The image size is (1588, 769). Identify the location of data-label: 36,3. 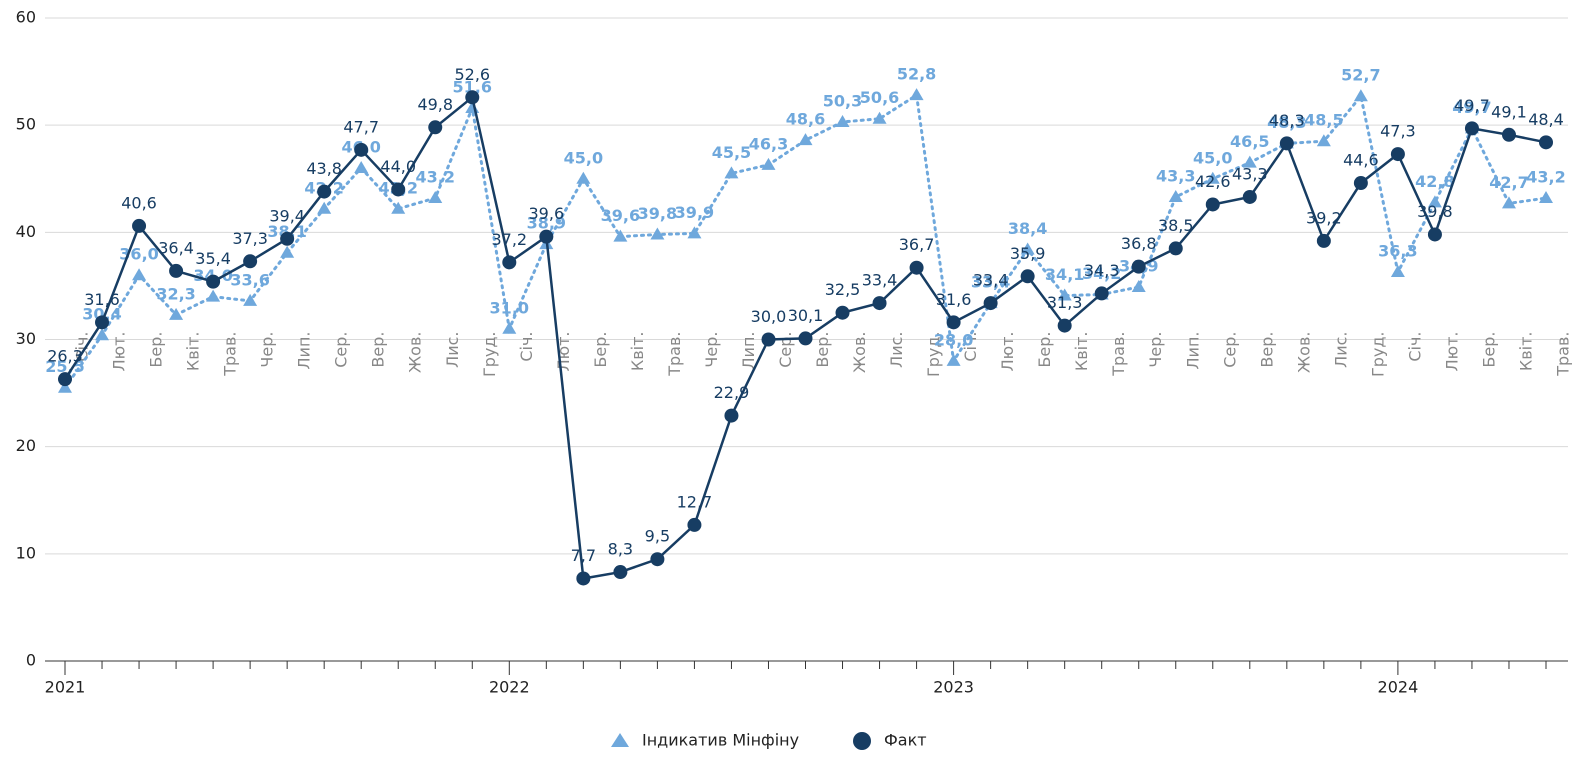
(1397, 250).